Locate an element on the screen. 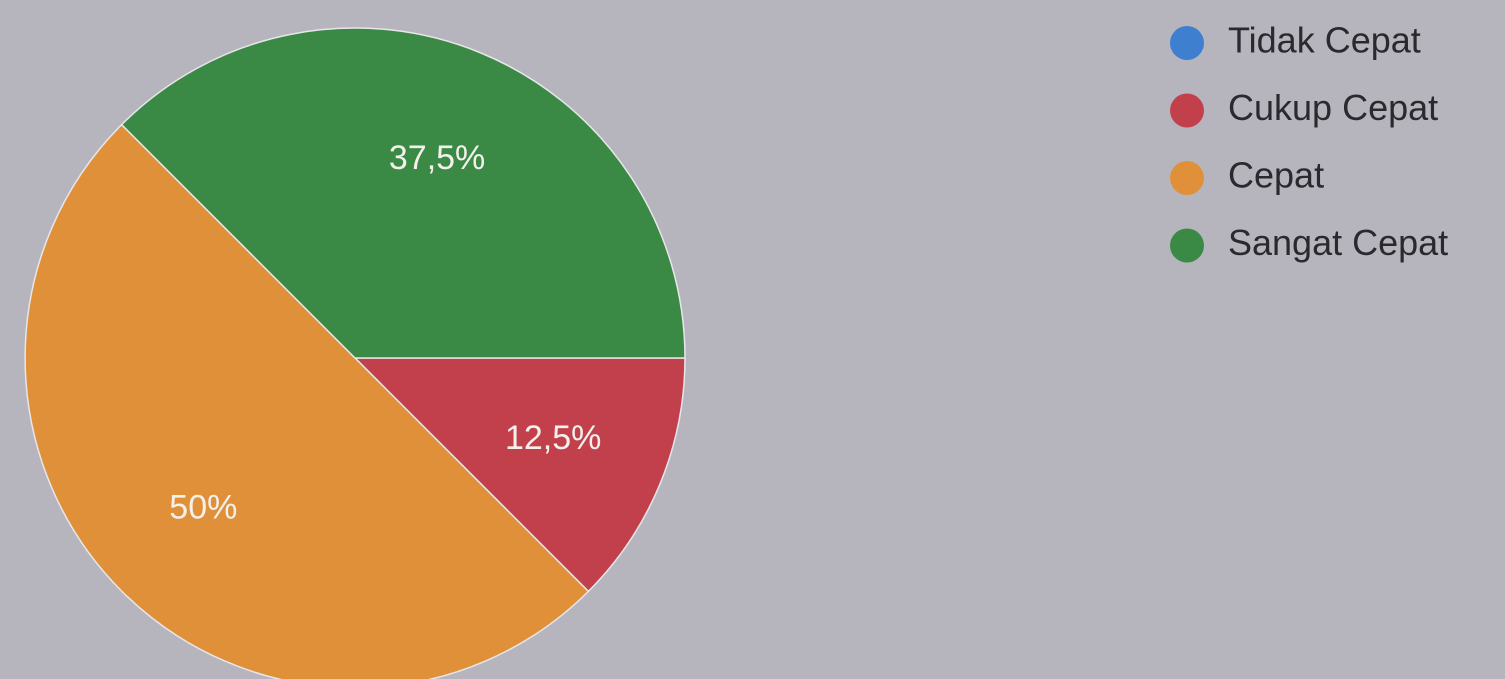  legend-label: Cukup Cepat is located at coordinates (1333, 107).